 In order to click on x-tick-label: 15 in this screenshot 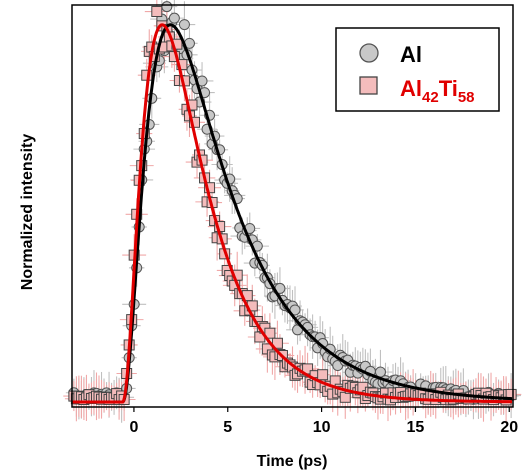, I will do `click(416, 427)`.